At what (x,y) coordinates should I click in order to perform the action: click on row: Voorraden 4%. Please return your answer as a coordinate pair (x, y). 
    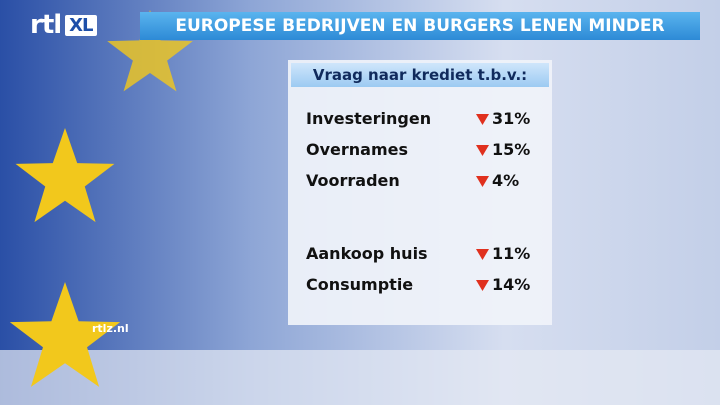
    Looking at the image, I should click on (420, 180).